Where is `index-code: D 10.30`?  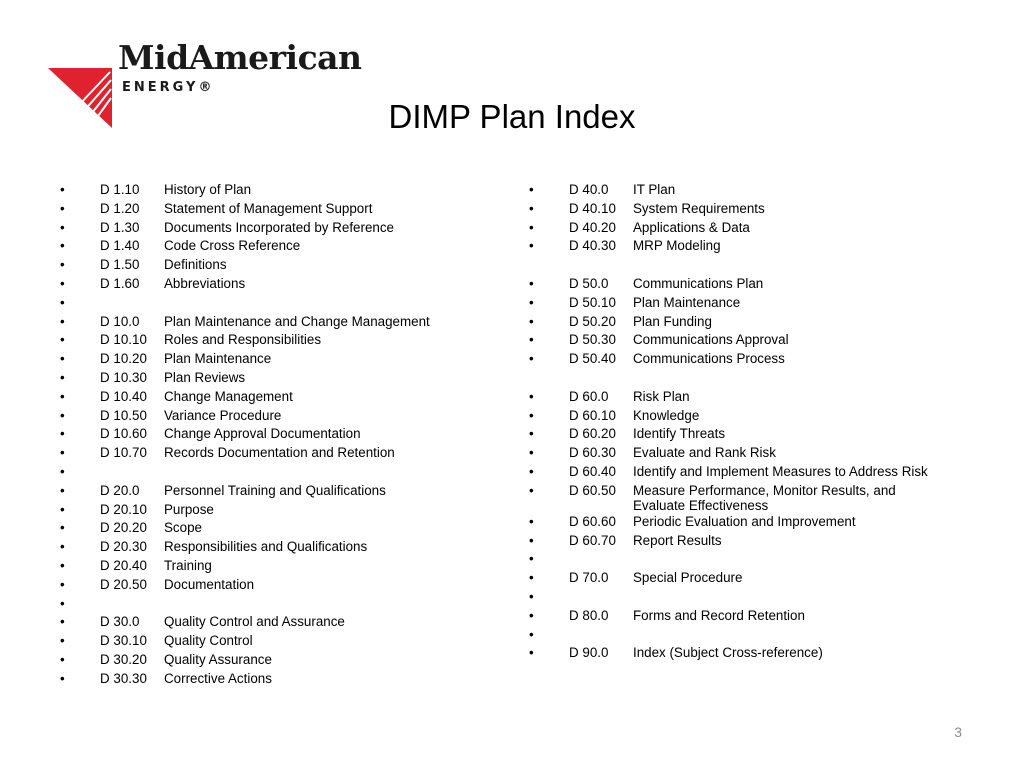 index-code: D 10.30 is located at coordinates (123, 377).